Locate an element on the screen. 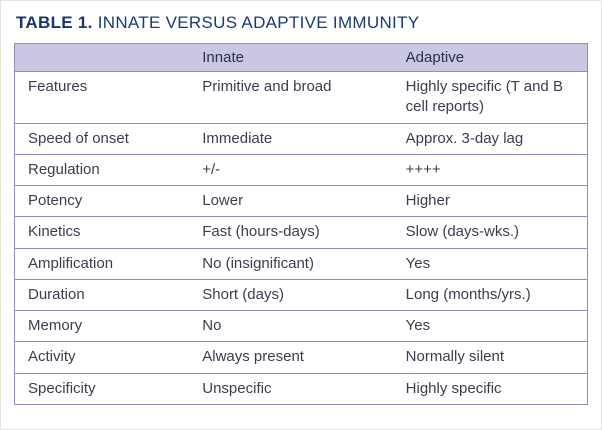  table-row: Regulation +/- ++++ is located at coordinates (301, 170).